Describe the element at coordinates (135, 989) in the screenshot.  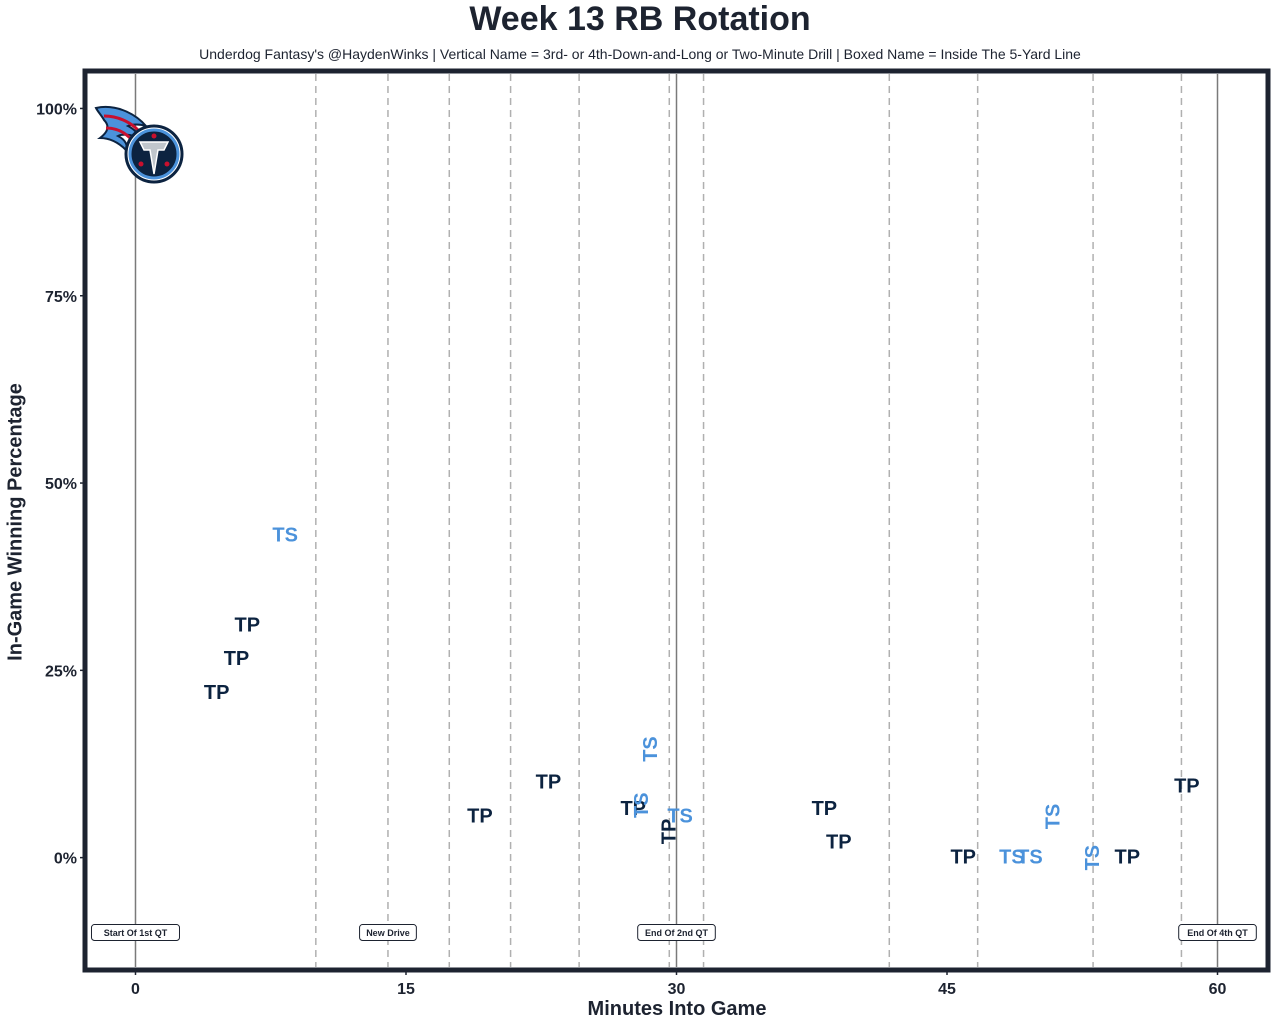
I see `x-tick-label: 0` at that location.